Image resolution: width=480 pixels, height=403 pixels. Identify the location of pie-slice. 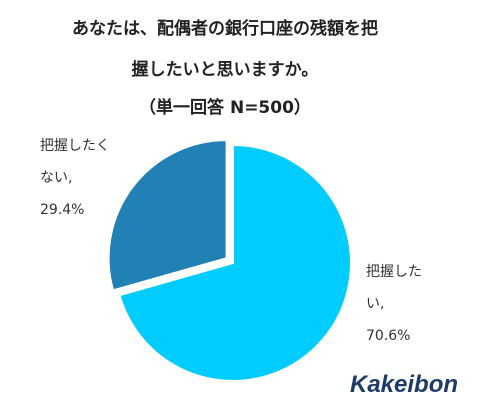
(167, 215).